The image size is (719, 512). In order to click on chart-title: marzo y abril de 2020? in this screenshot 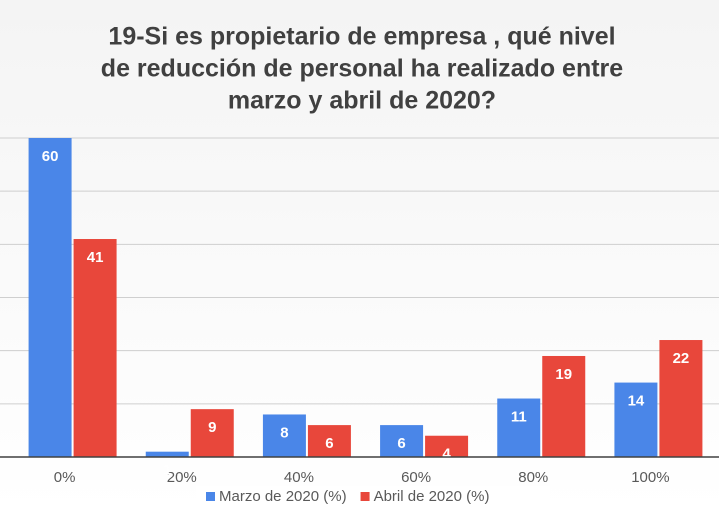, I will do `click(362, 101)`.